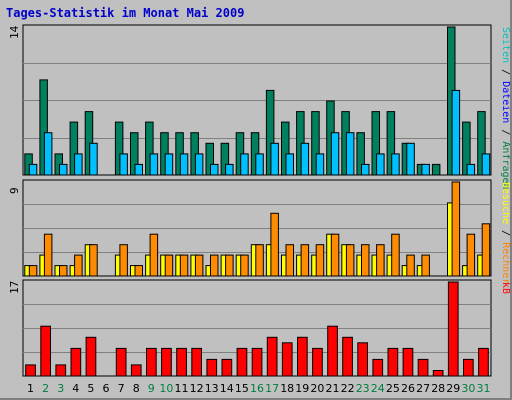 The image size is (512, 400). What do you see at coordinates (14, 32) in the screenshot?
I see `panel-requests-ymax-label: 14` at bounding box center [14, 32].